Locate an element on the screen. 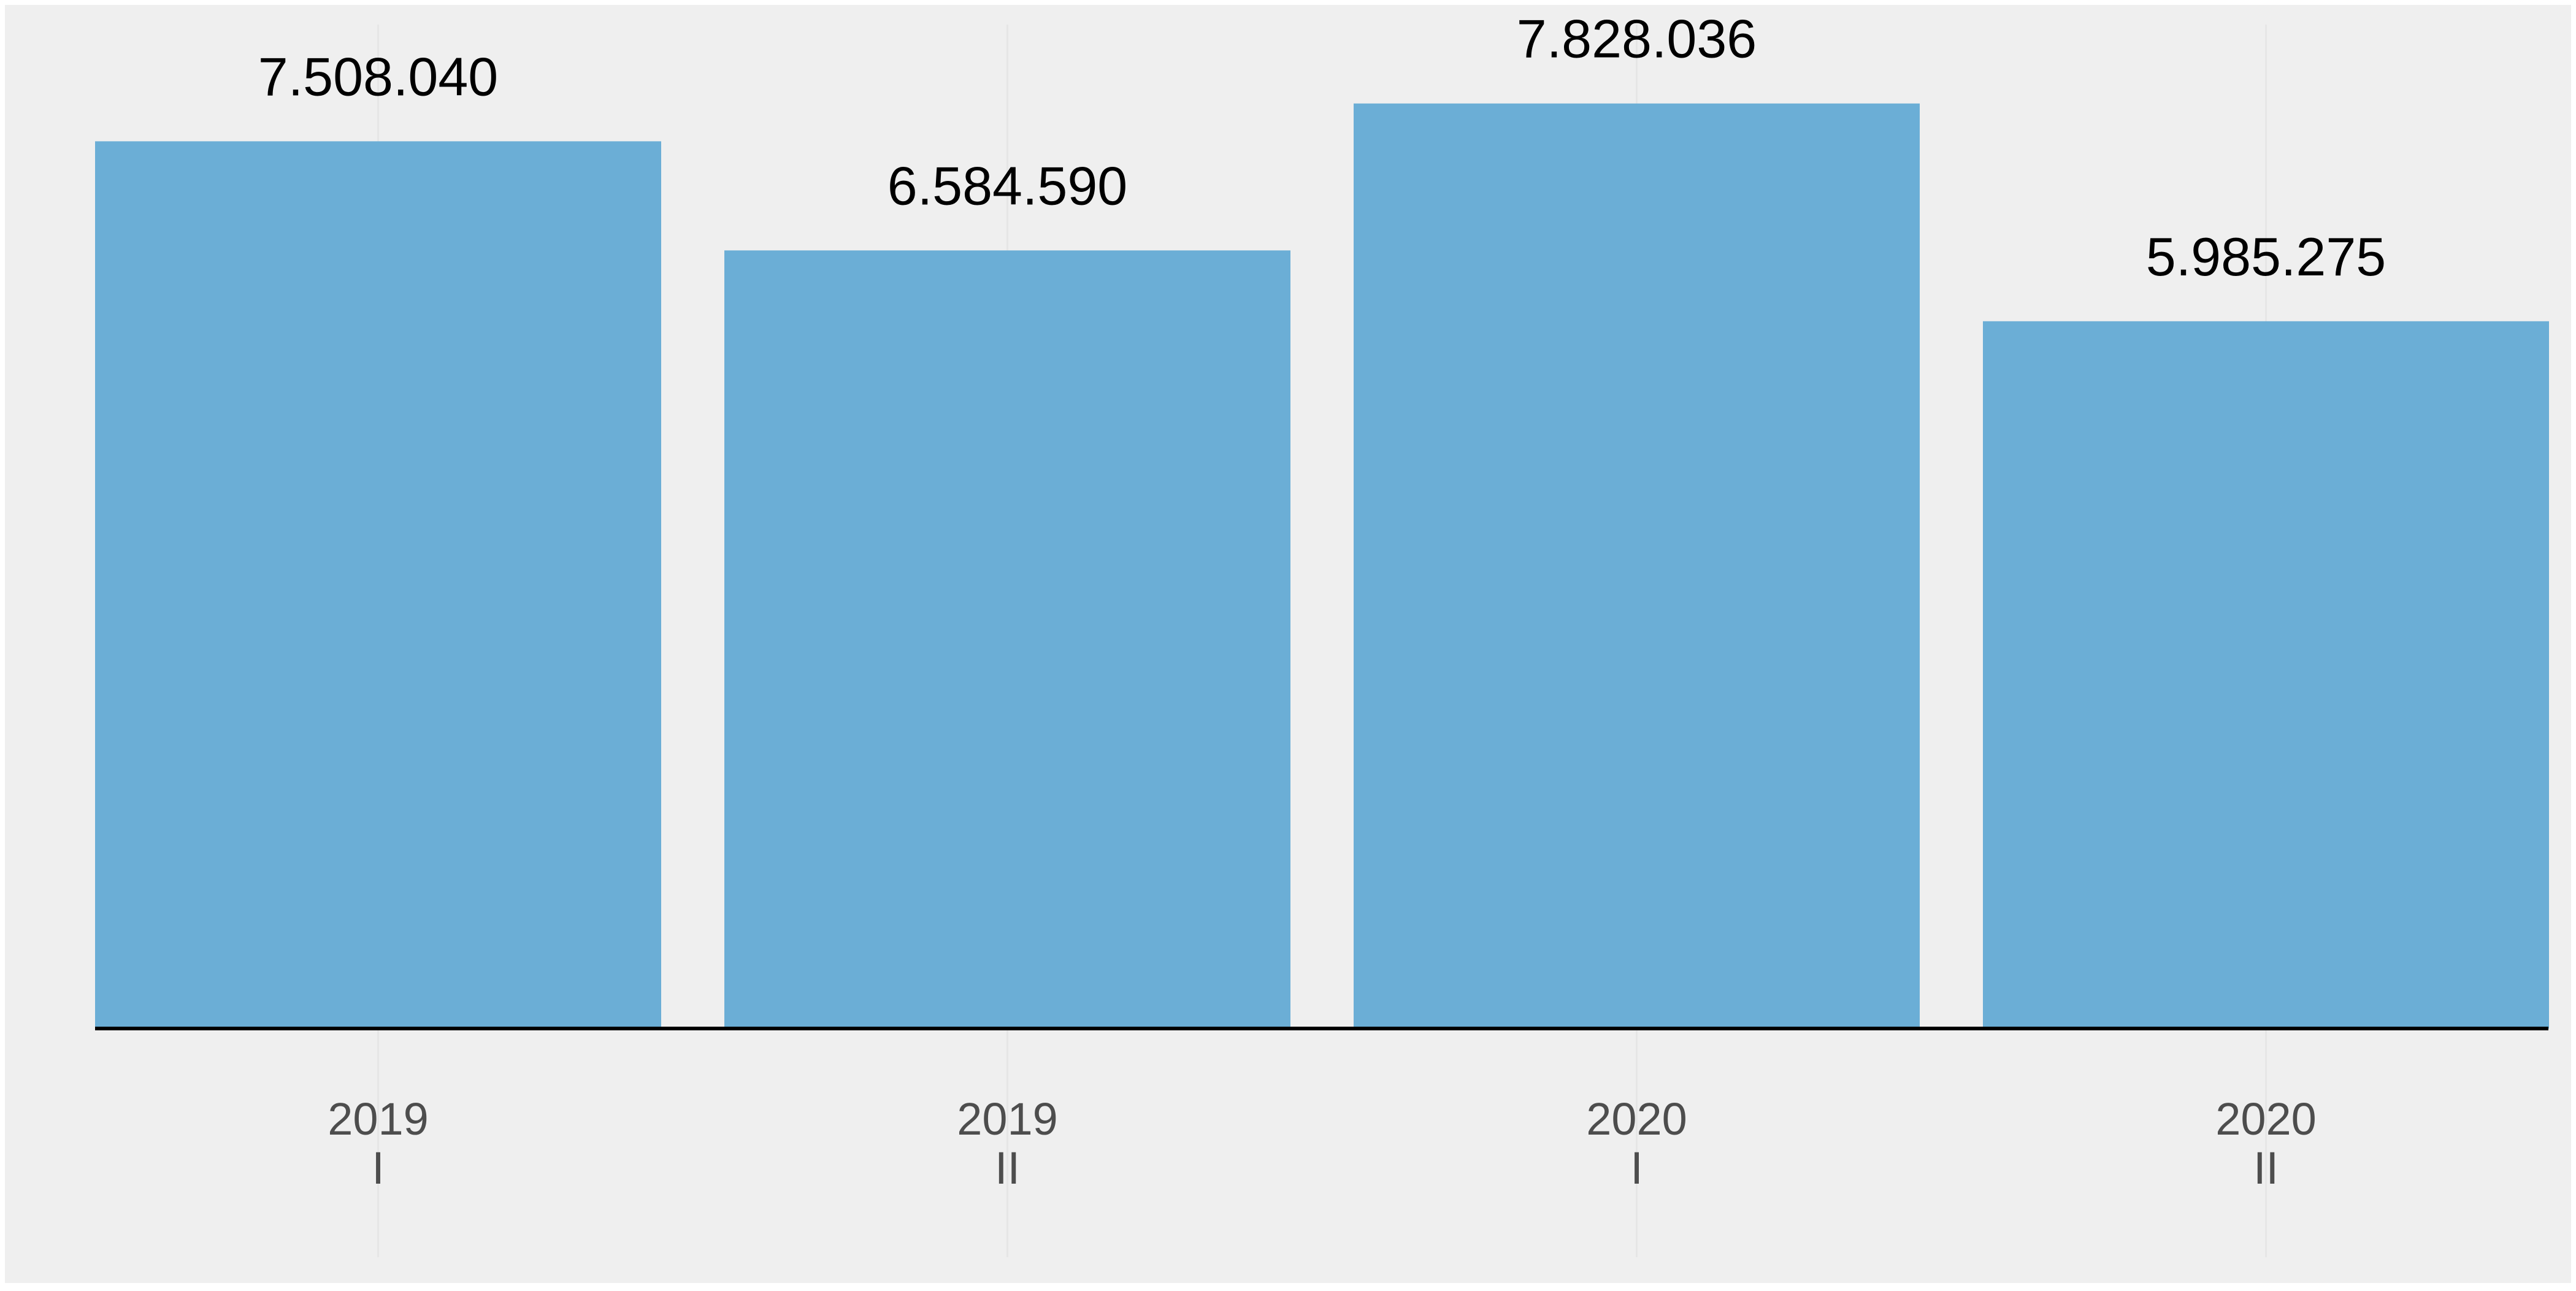  data-label-2: 6.584.590 is located at coordinates (1007, 186).